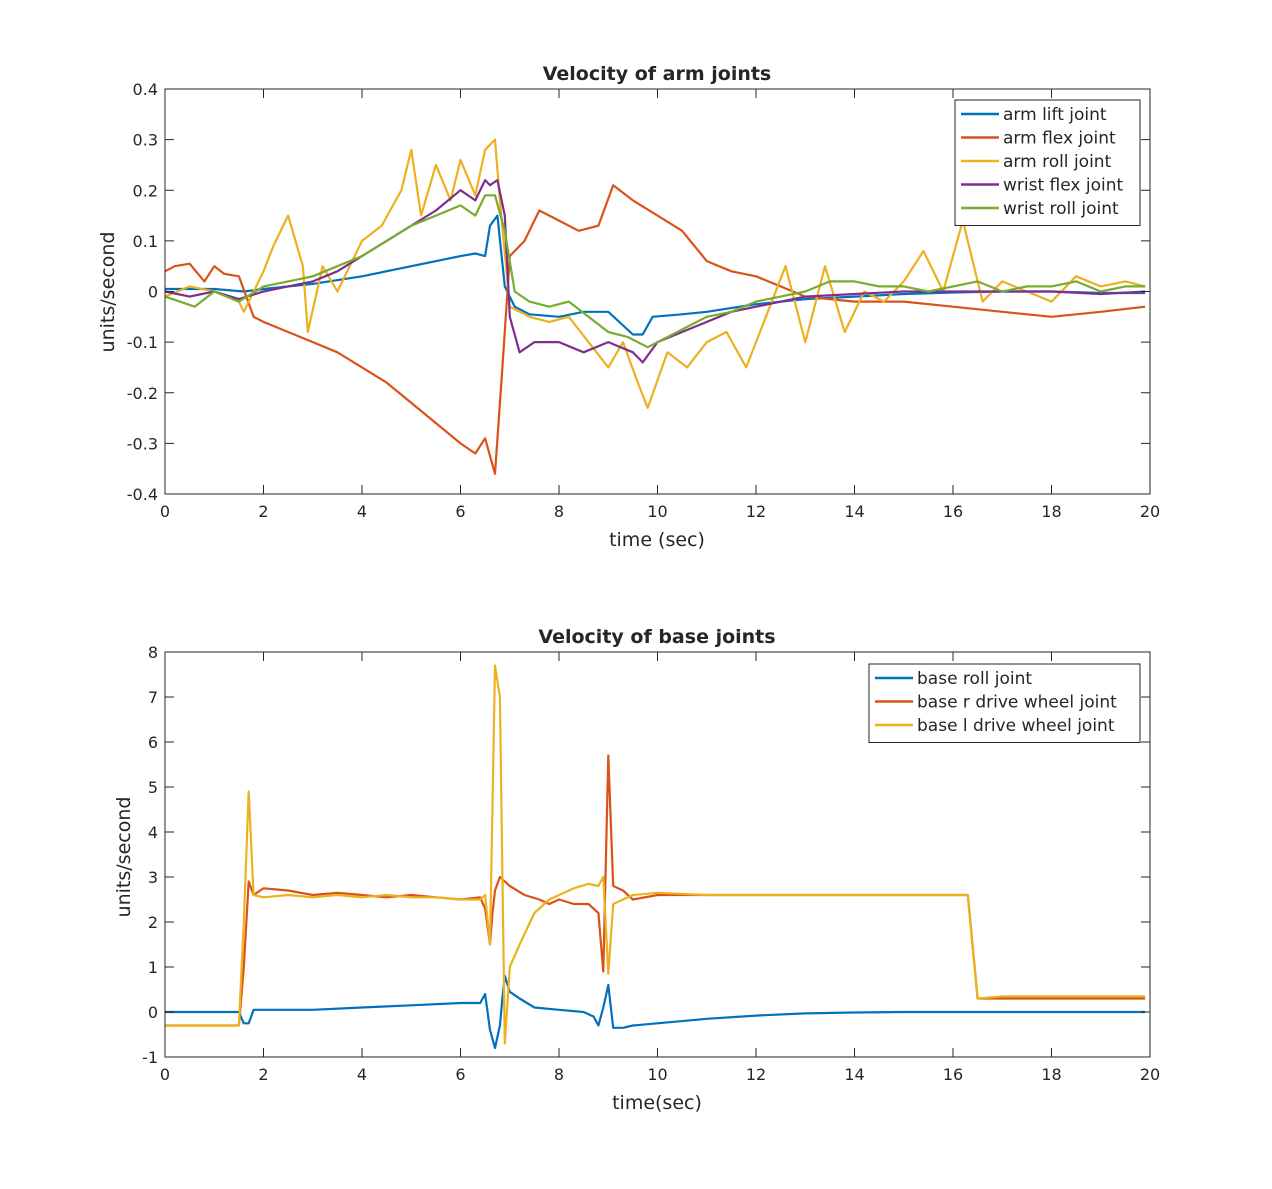 This screenshot has height=1189, width=1272. I want to click on legend-entry: arm roll joint, so click(1057, 162).